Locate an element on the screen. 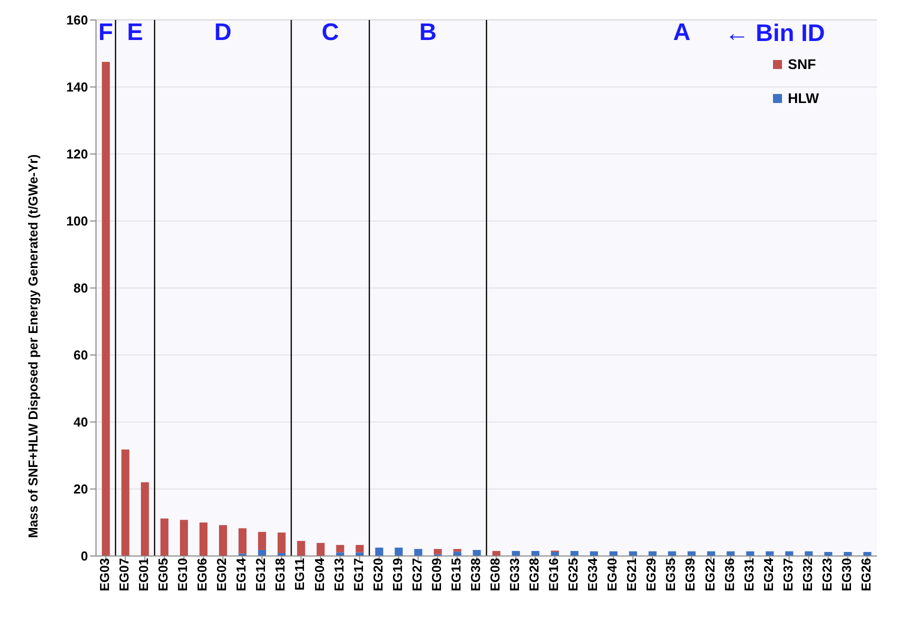 The width and height of the screenshot is (907, 617). x-tick-label: EG13 is located at coordinates (338, 575).